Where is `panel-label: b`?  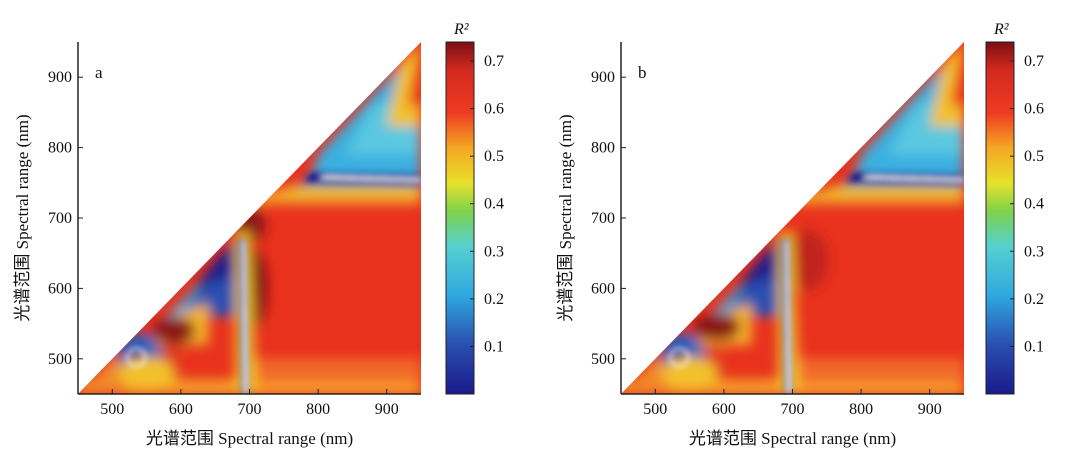
panel-label: b is located at coordinates (642, 72).